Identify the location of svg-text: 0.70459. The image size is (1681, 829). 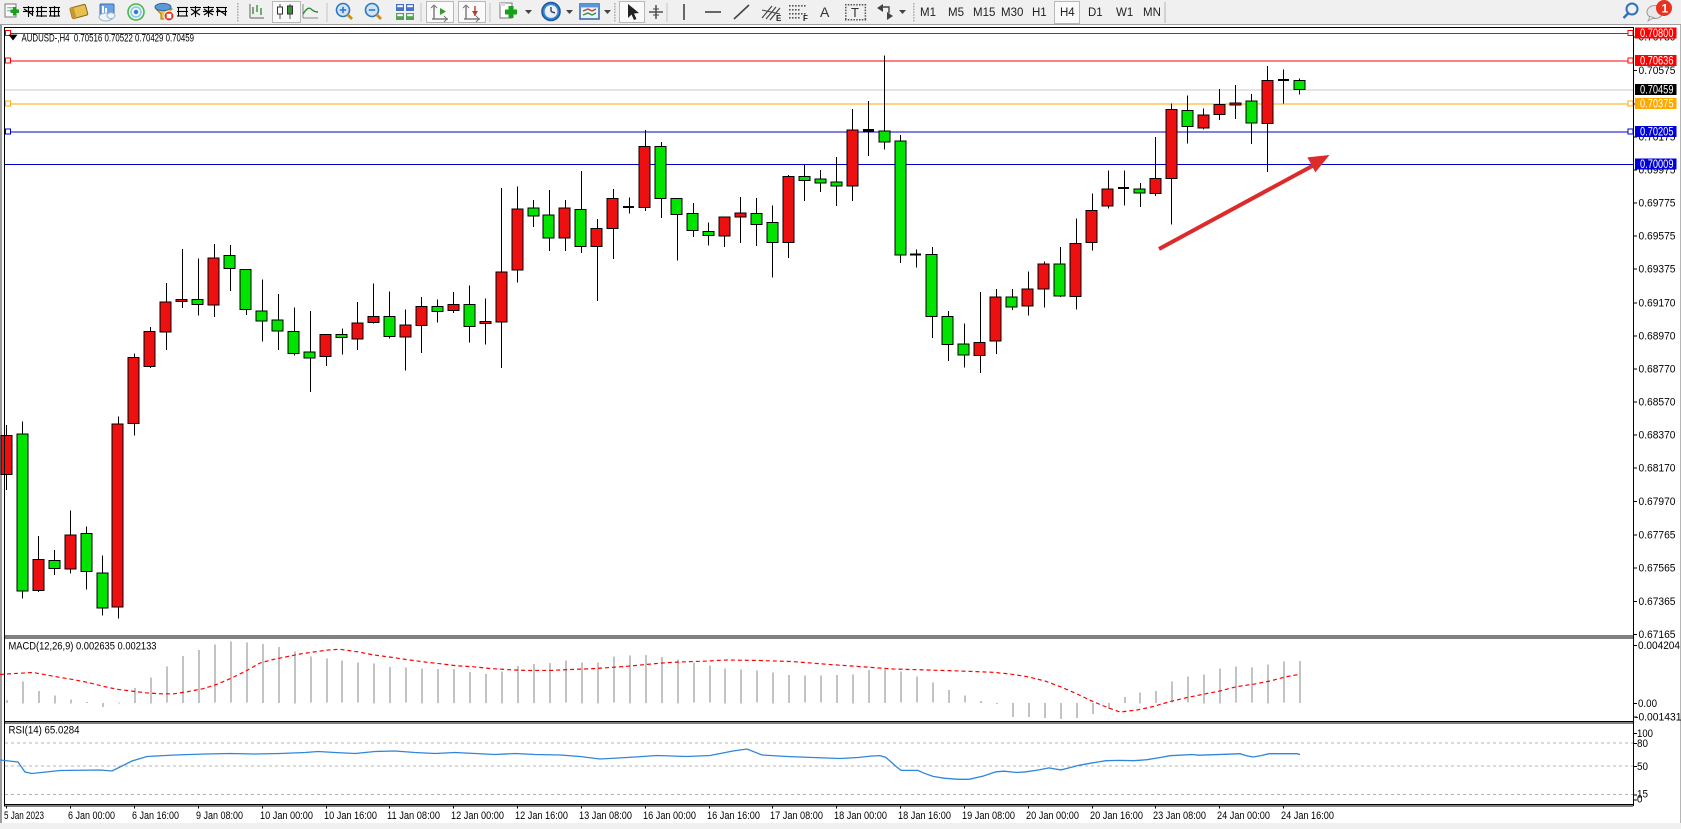
(1657, 90).